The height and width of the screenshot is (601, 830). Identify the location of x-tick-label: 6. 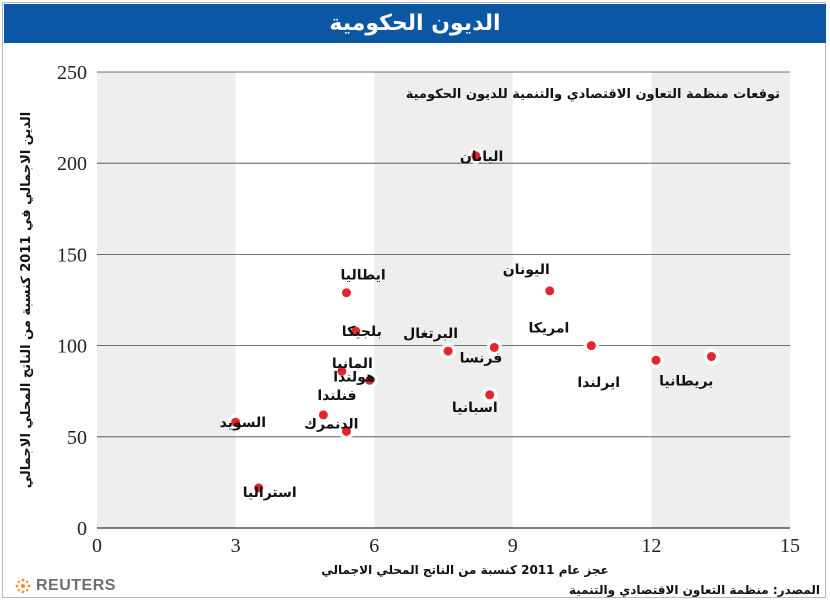
(374, 546).